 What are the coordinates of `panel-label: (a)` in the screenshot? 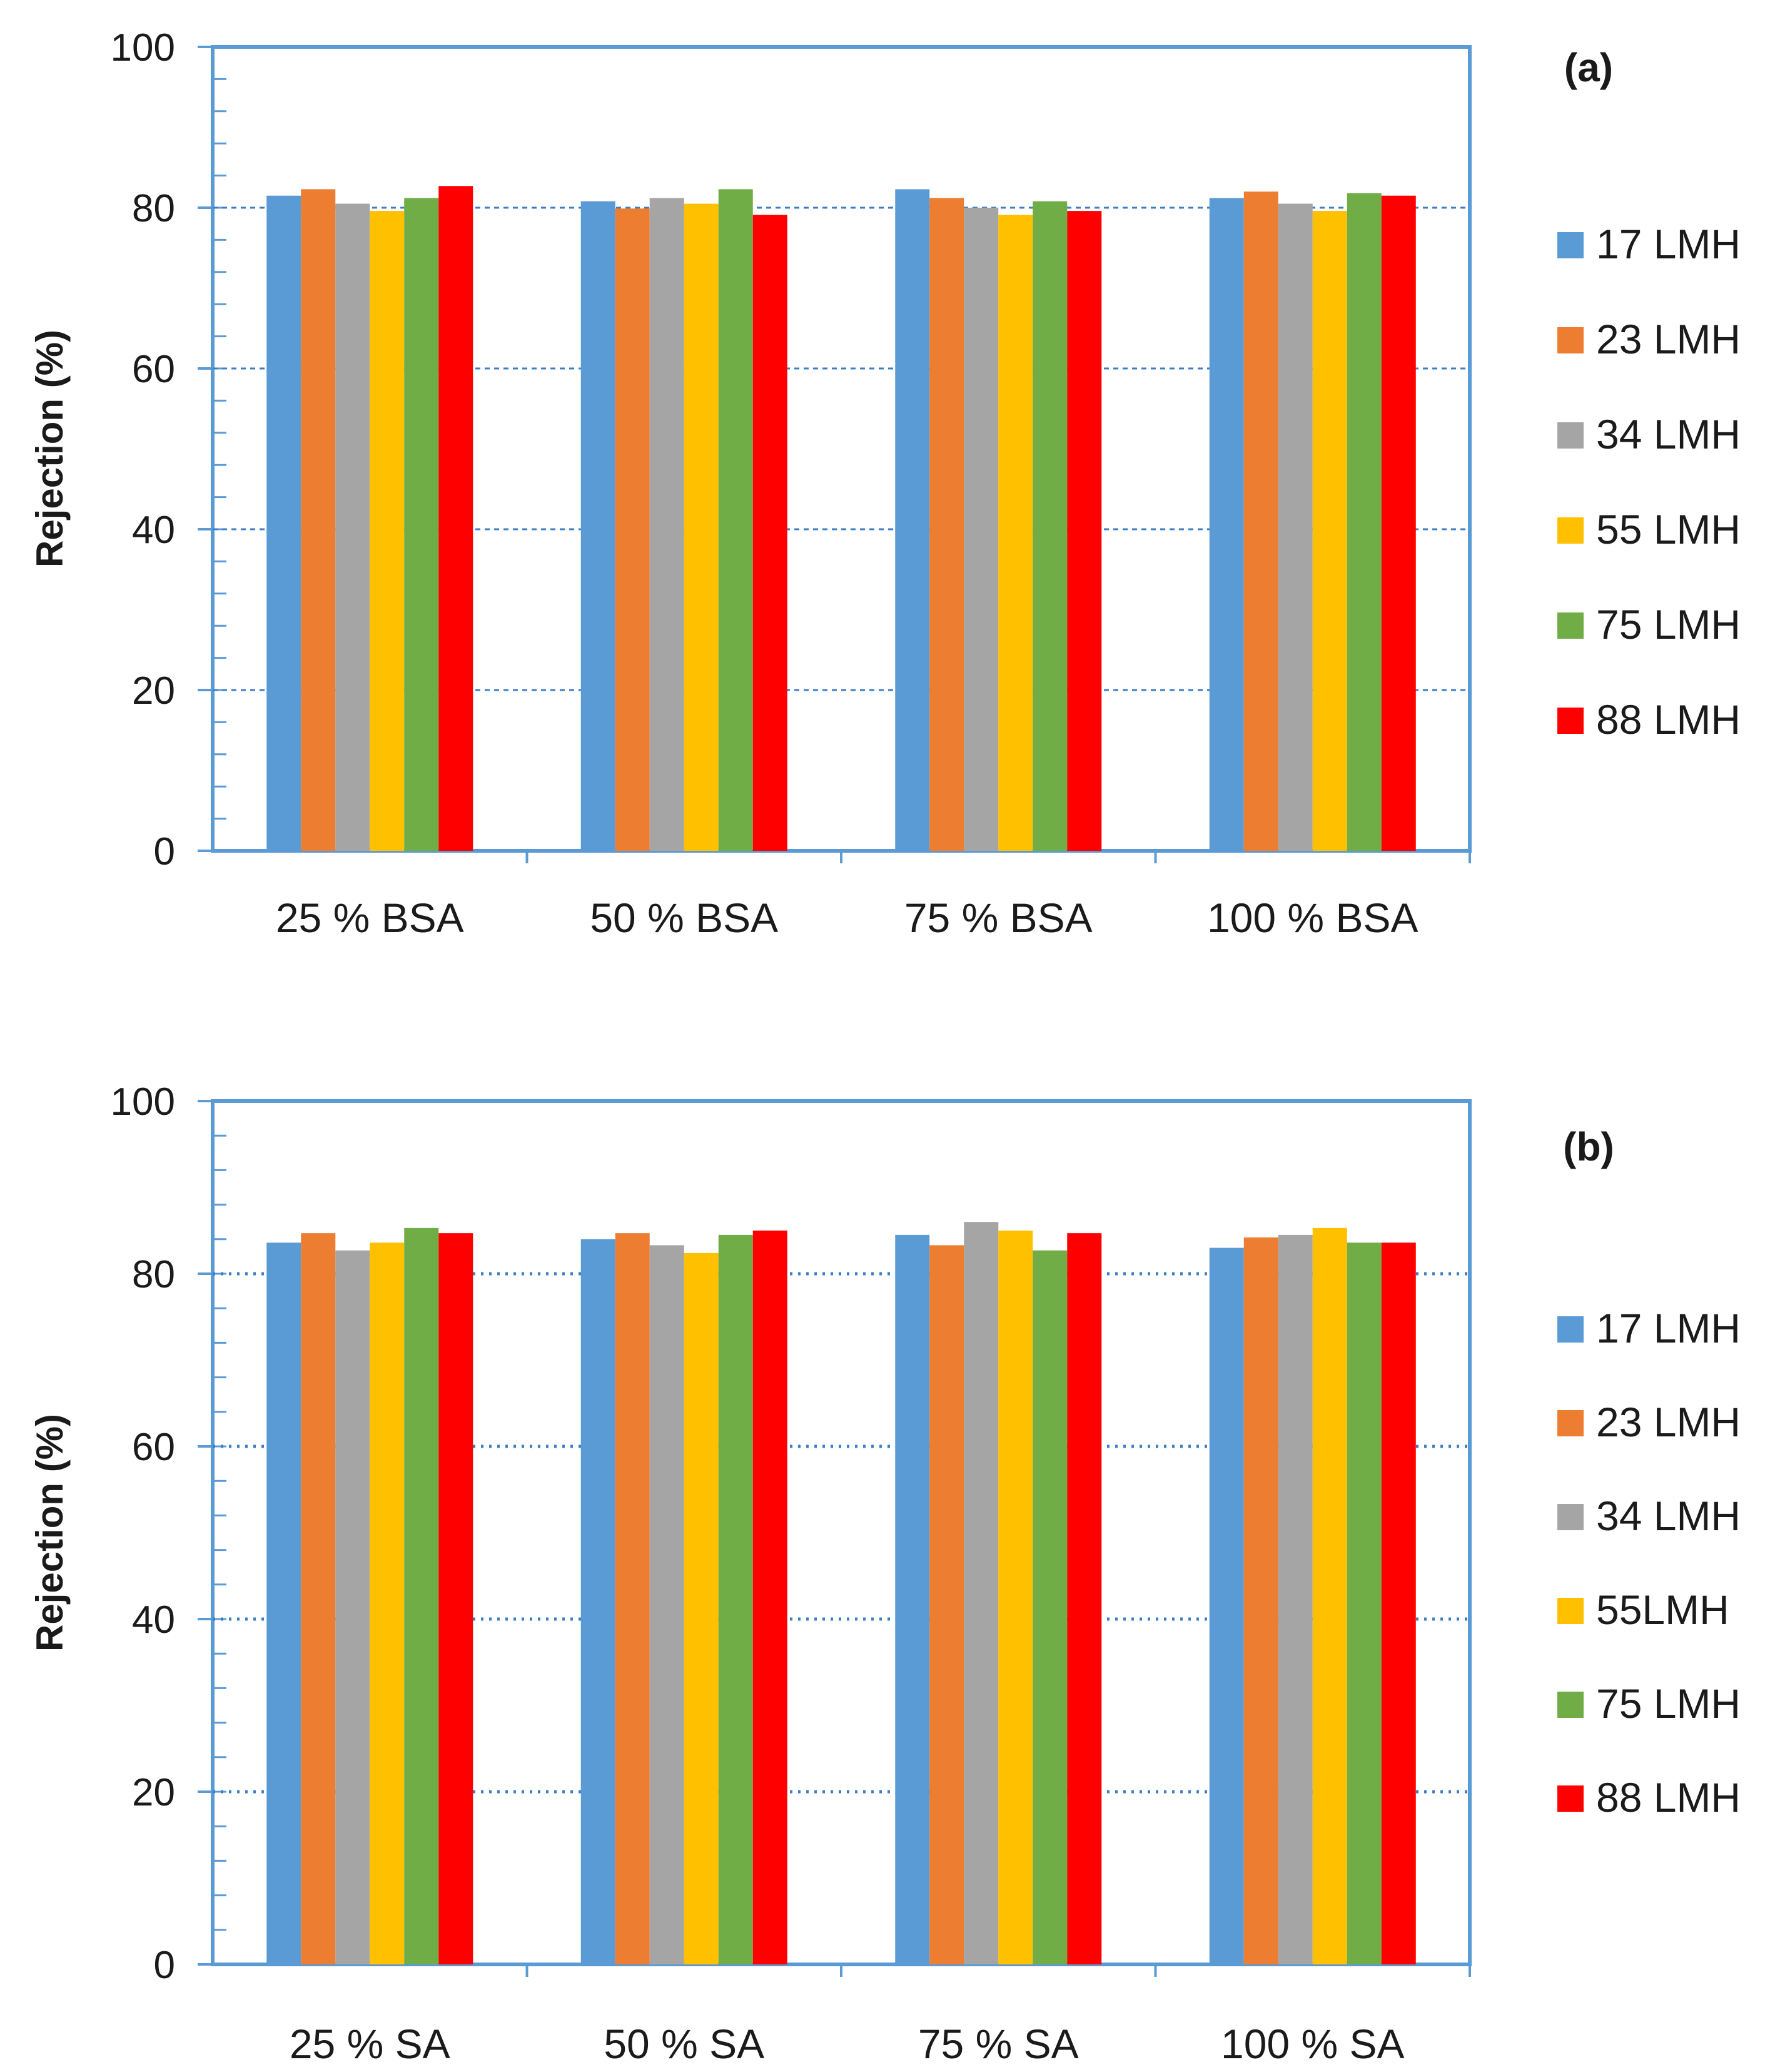 It's located at (1588, 67).